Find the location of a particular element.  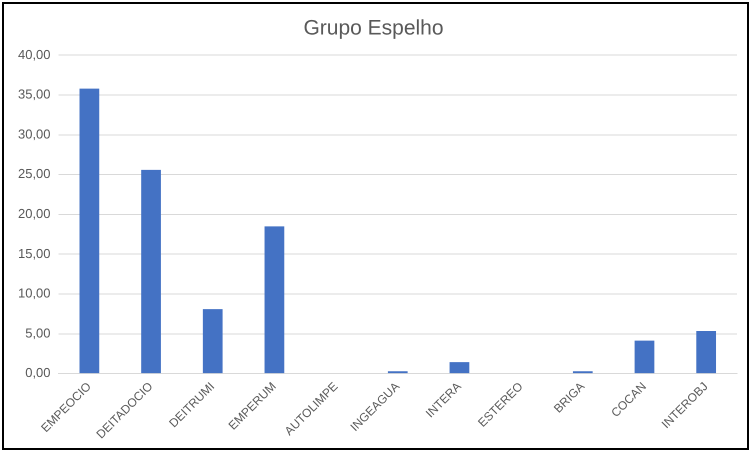

y-tick-label: 5,00 is located at coordinates (38, 332).